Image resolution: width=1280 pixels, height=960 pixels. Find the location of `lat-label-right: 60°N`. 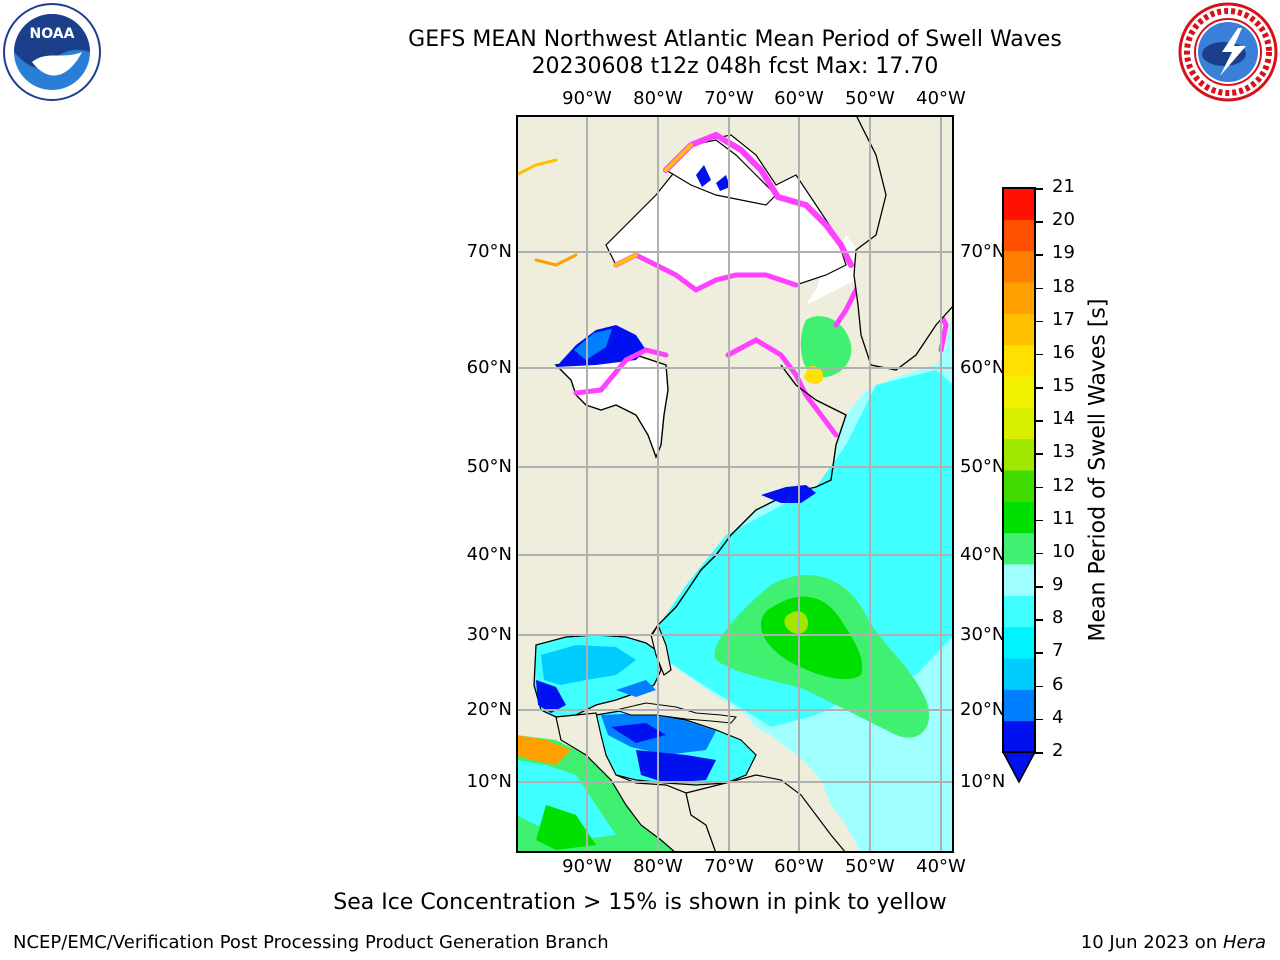

lat-label-right: 60°N is located at coordinates (983, 367).